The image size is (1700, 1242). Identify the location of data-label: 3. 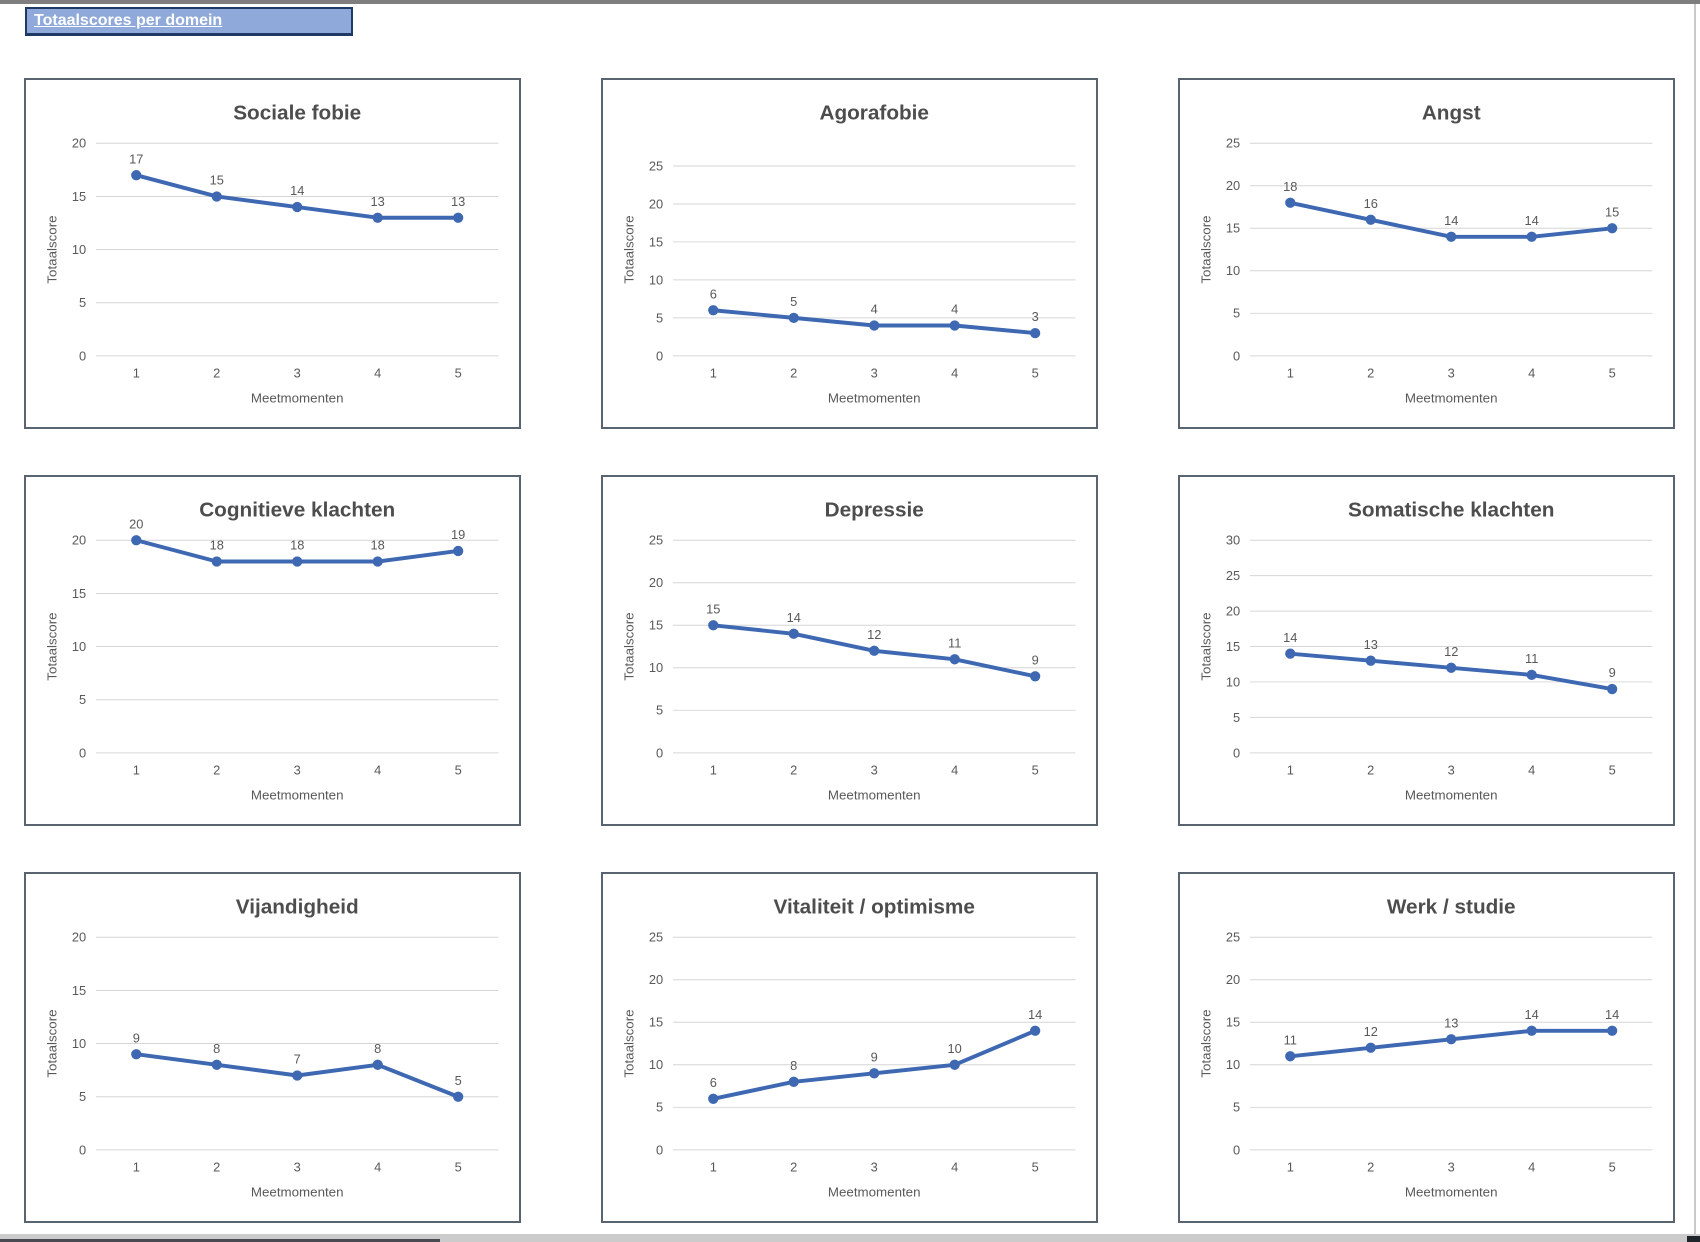
(1035, 316).